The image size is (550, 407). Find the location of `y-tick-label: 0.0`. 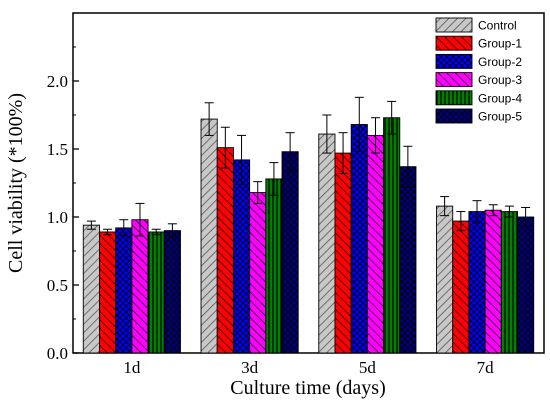

y-tick-label: 0.0 is located at coordinates (57, 353).